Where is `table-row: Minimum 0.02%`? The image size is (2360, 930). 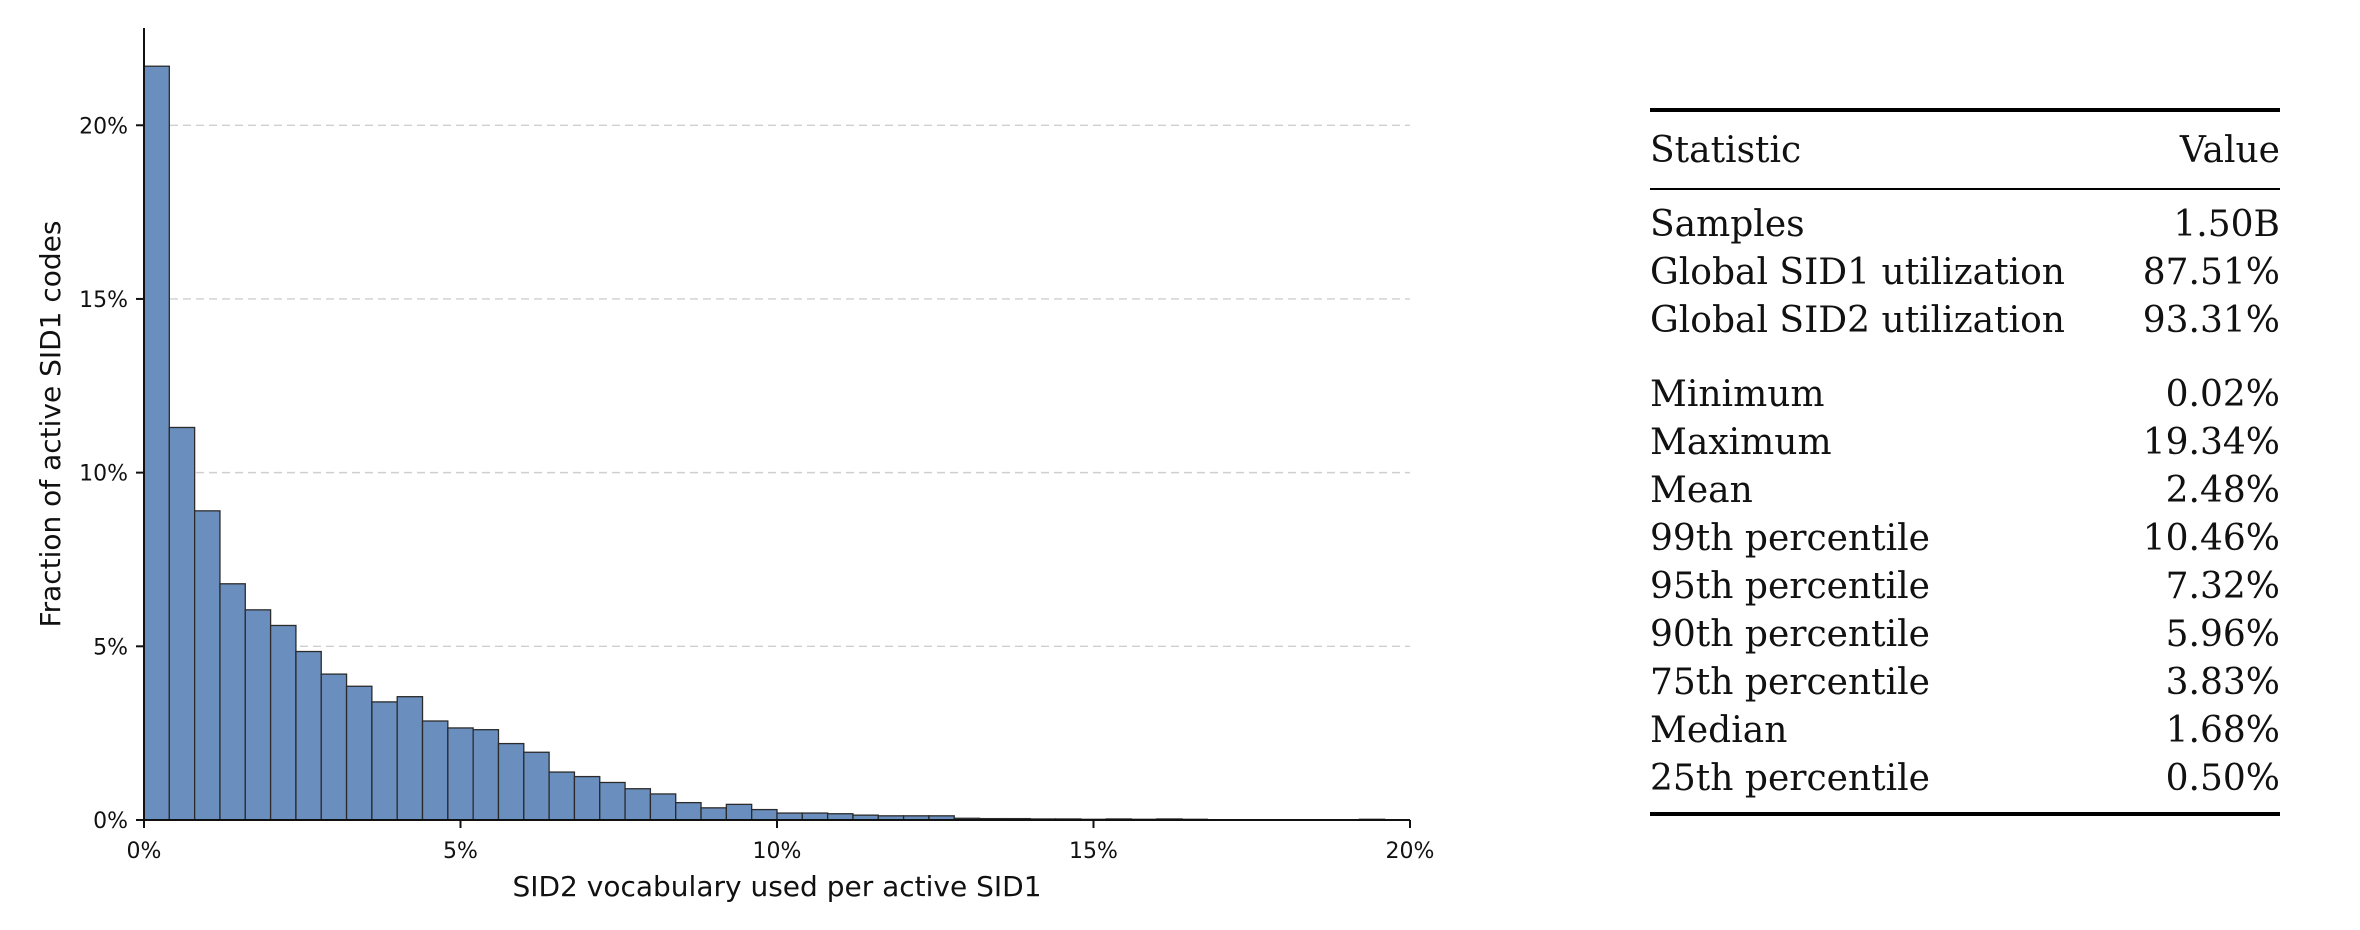 table-row: Minimum 0.02% is located at coordinates (1965, 394).